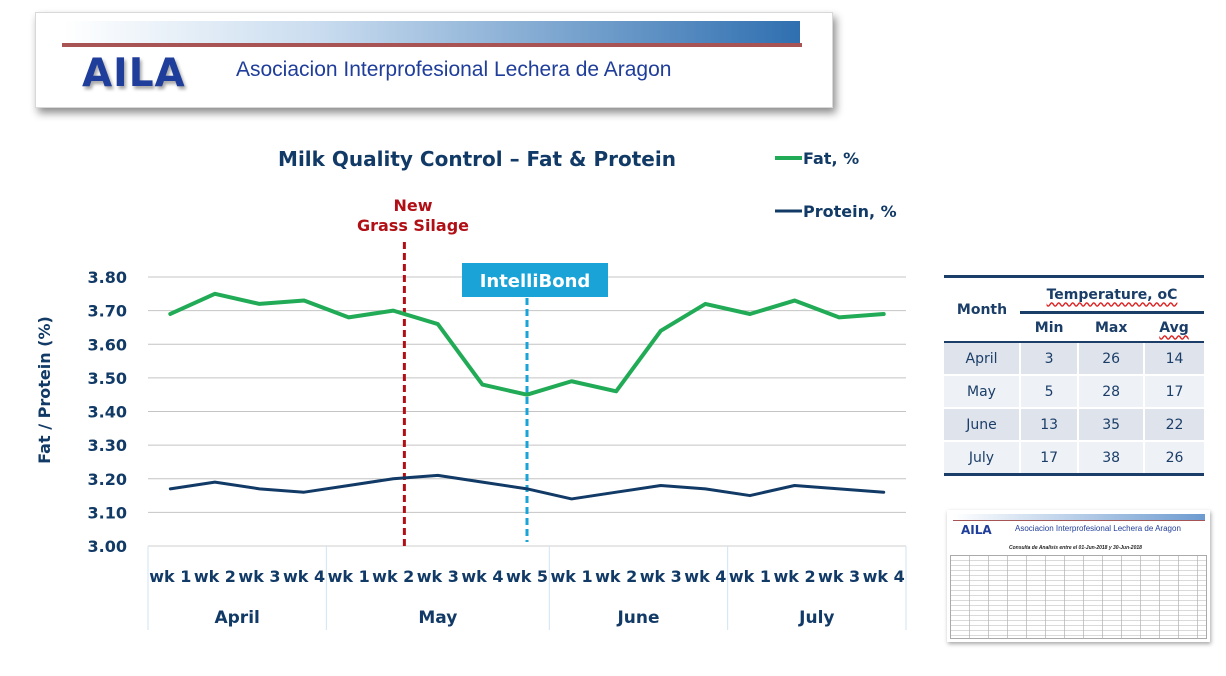 The image size is (1226, 676). What do you see at coordinates (1173, 391) in the screenshot?
I see `avg-cell: 17` at bounding box center [1173, 391].